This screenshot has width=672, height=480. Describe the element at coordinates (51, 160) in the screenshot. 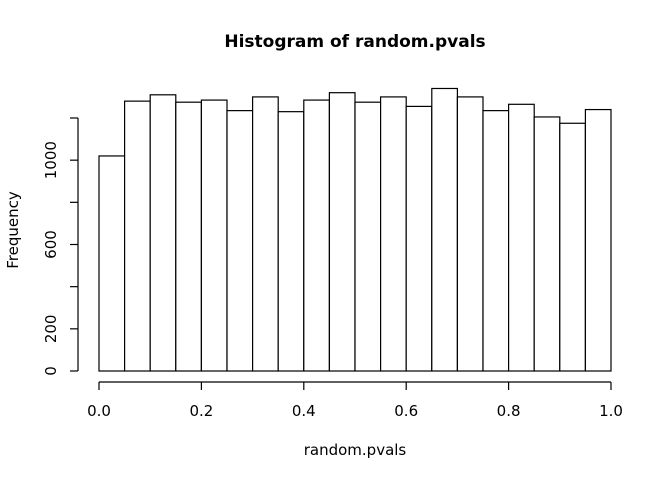

I see `y-tick-label: 1000` at that location.